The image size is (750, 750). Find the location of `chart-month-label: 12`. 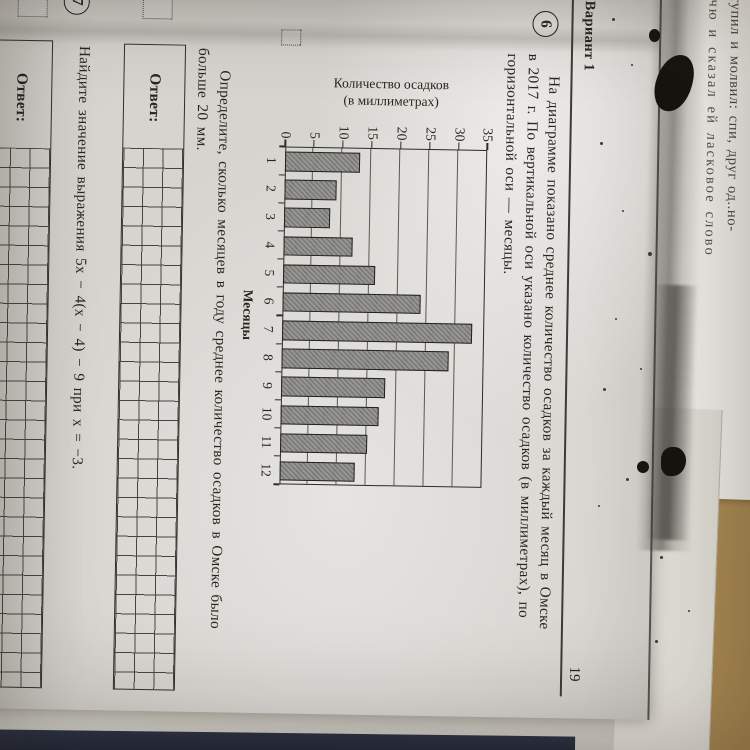

chart-month-label: 12 is located at coordinates (266, 470).